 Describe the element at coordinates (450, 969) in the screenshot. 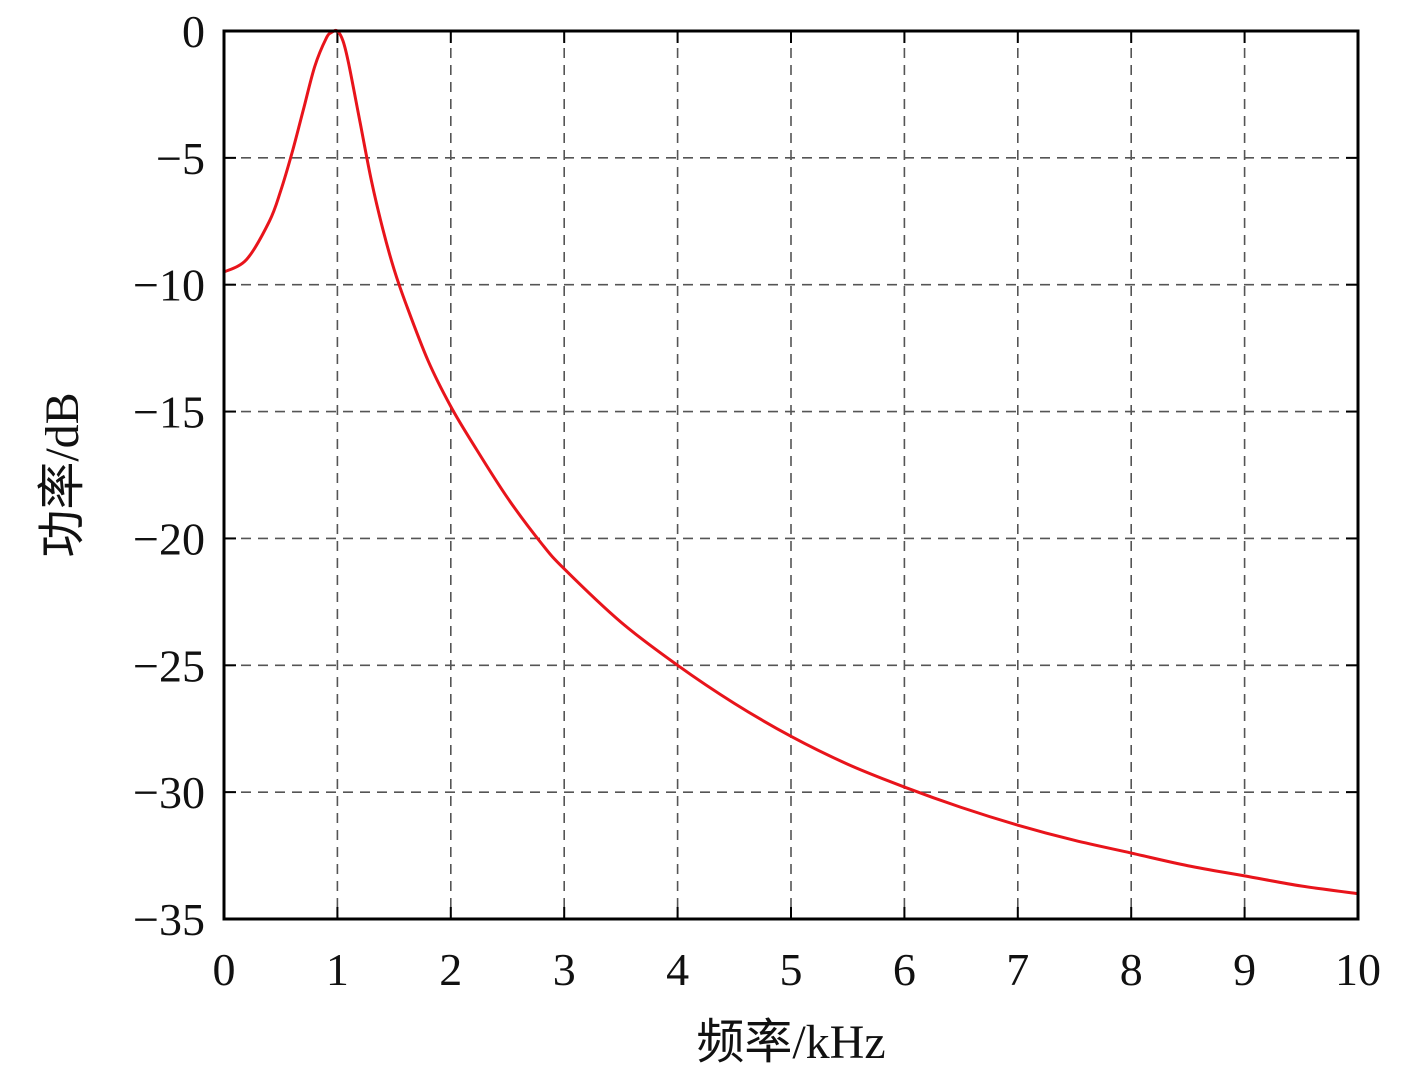

I see `x-tick-label: 2` at that location.